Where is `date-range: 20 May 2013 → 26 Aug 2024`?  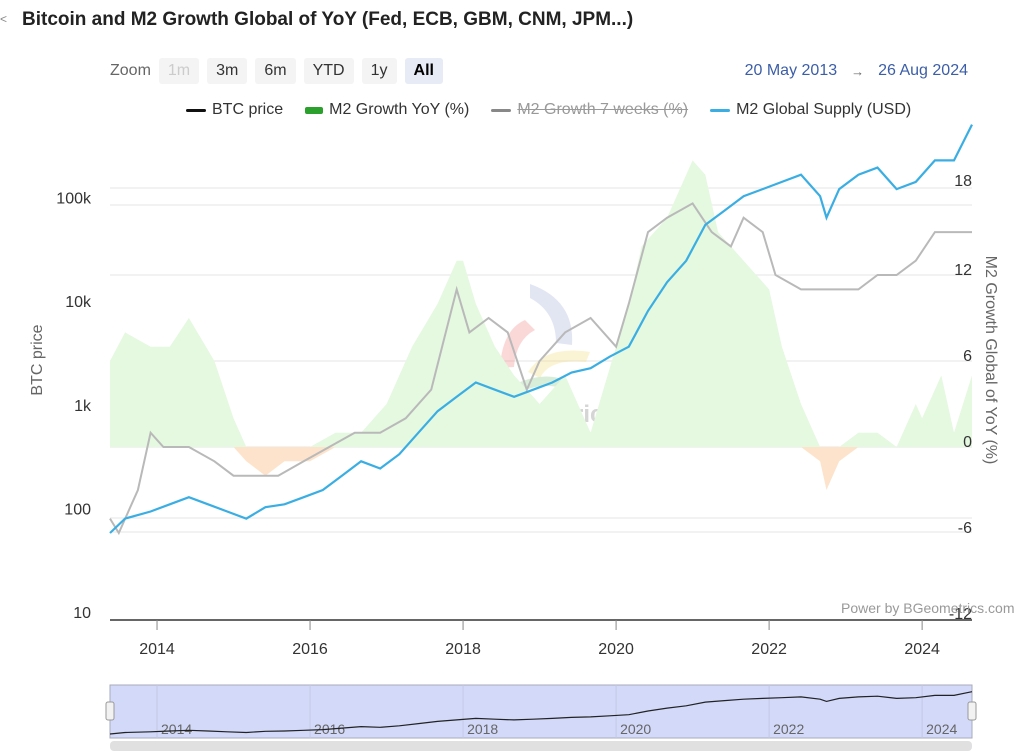
date-range: 20 May 2013 → 26 Aug 2024 is located at coordinates (856, 71).